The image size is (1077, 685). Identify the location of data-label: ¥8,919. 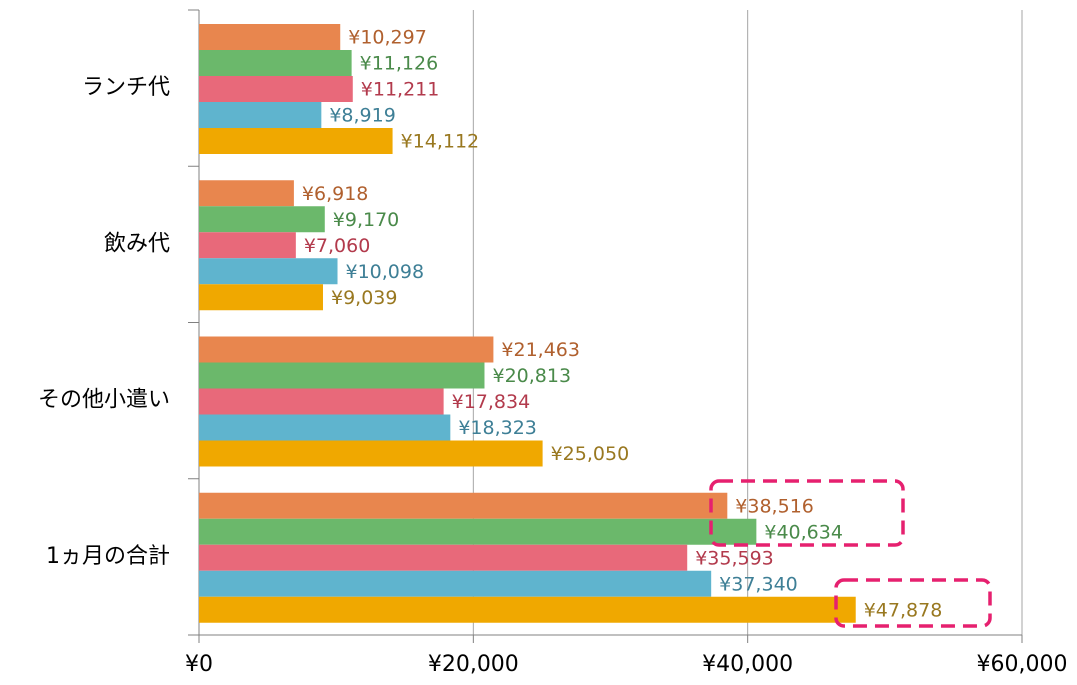
(362, 116).